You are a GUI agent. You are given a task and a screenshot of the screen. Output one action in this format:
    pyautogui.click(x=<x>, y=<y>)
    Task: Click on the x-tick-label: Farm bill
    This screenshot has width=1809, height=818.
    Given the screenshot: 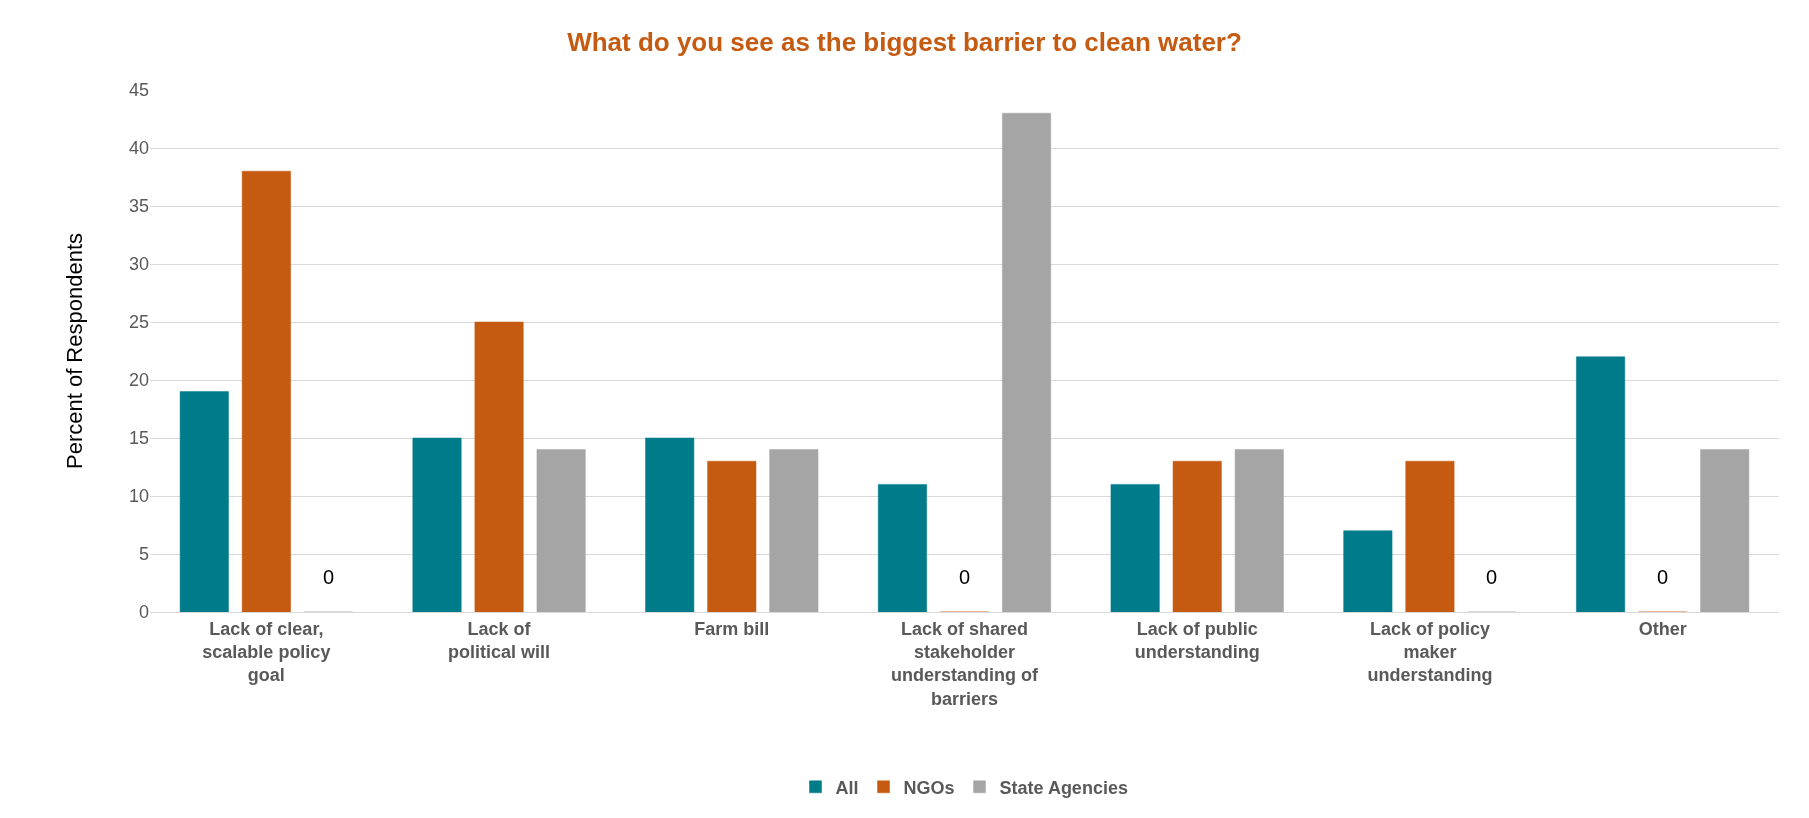 What is the action you would take?
    pyautogui.click(x=732, y=628)
    